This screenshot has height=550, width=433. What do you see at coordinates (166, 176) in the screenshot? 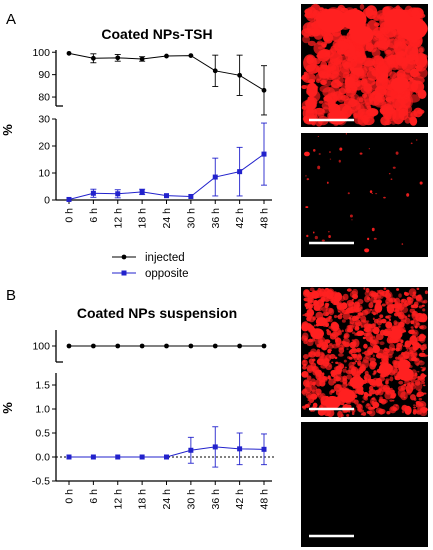
I see `chart-a-opposite-line` at bounding box center [166, 176].